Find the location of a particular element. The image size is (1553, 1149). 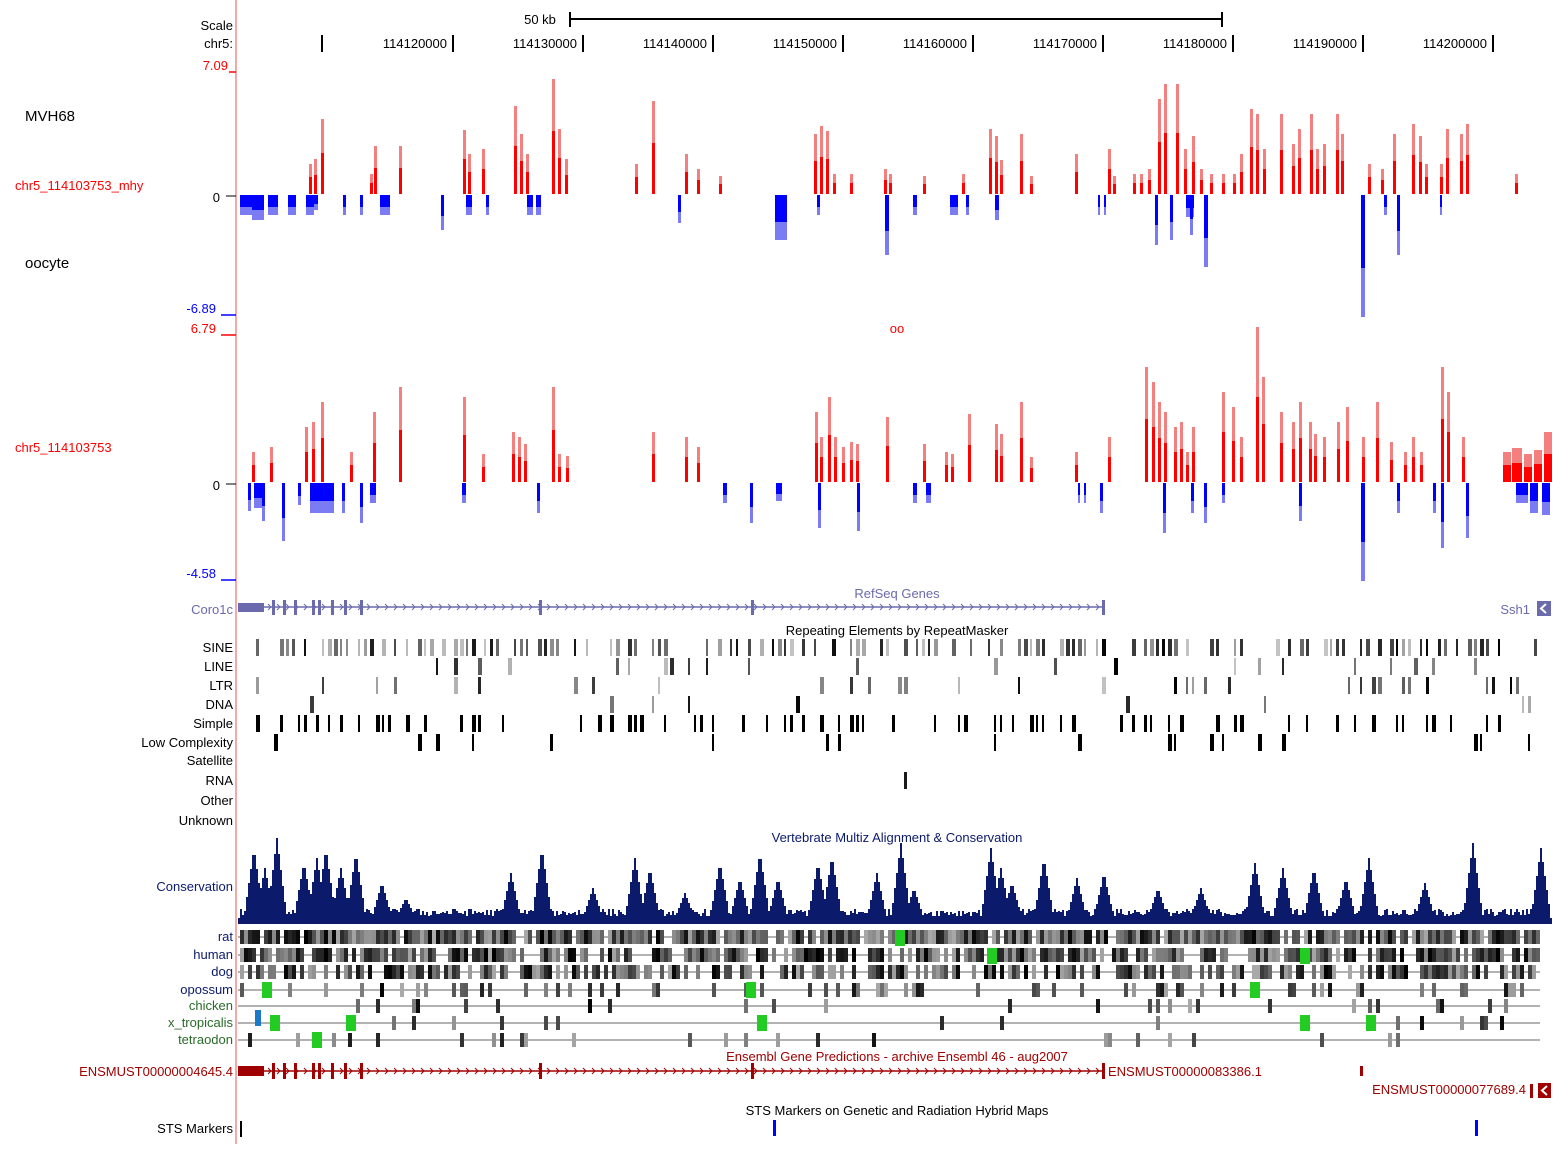

refseq-gene-left: Coro1c is located at coordinates (212, 609).